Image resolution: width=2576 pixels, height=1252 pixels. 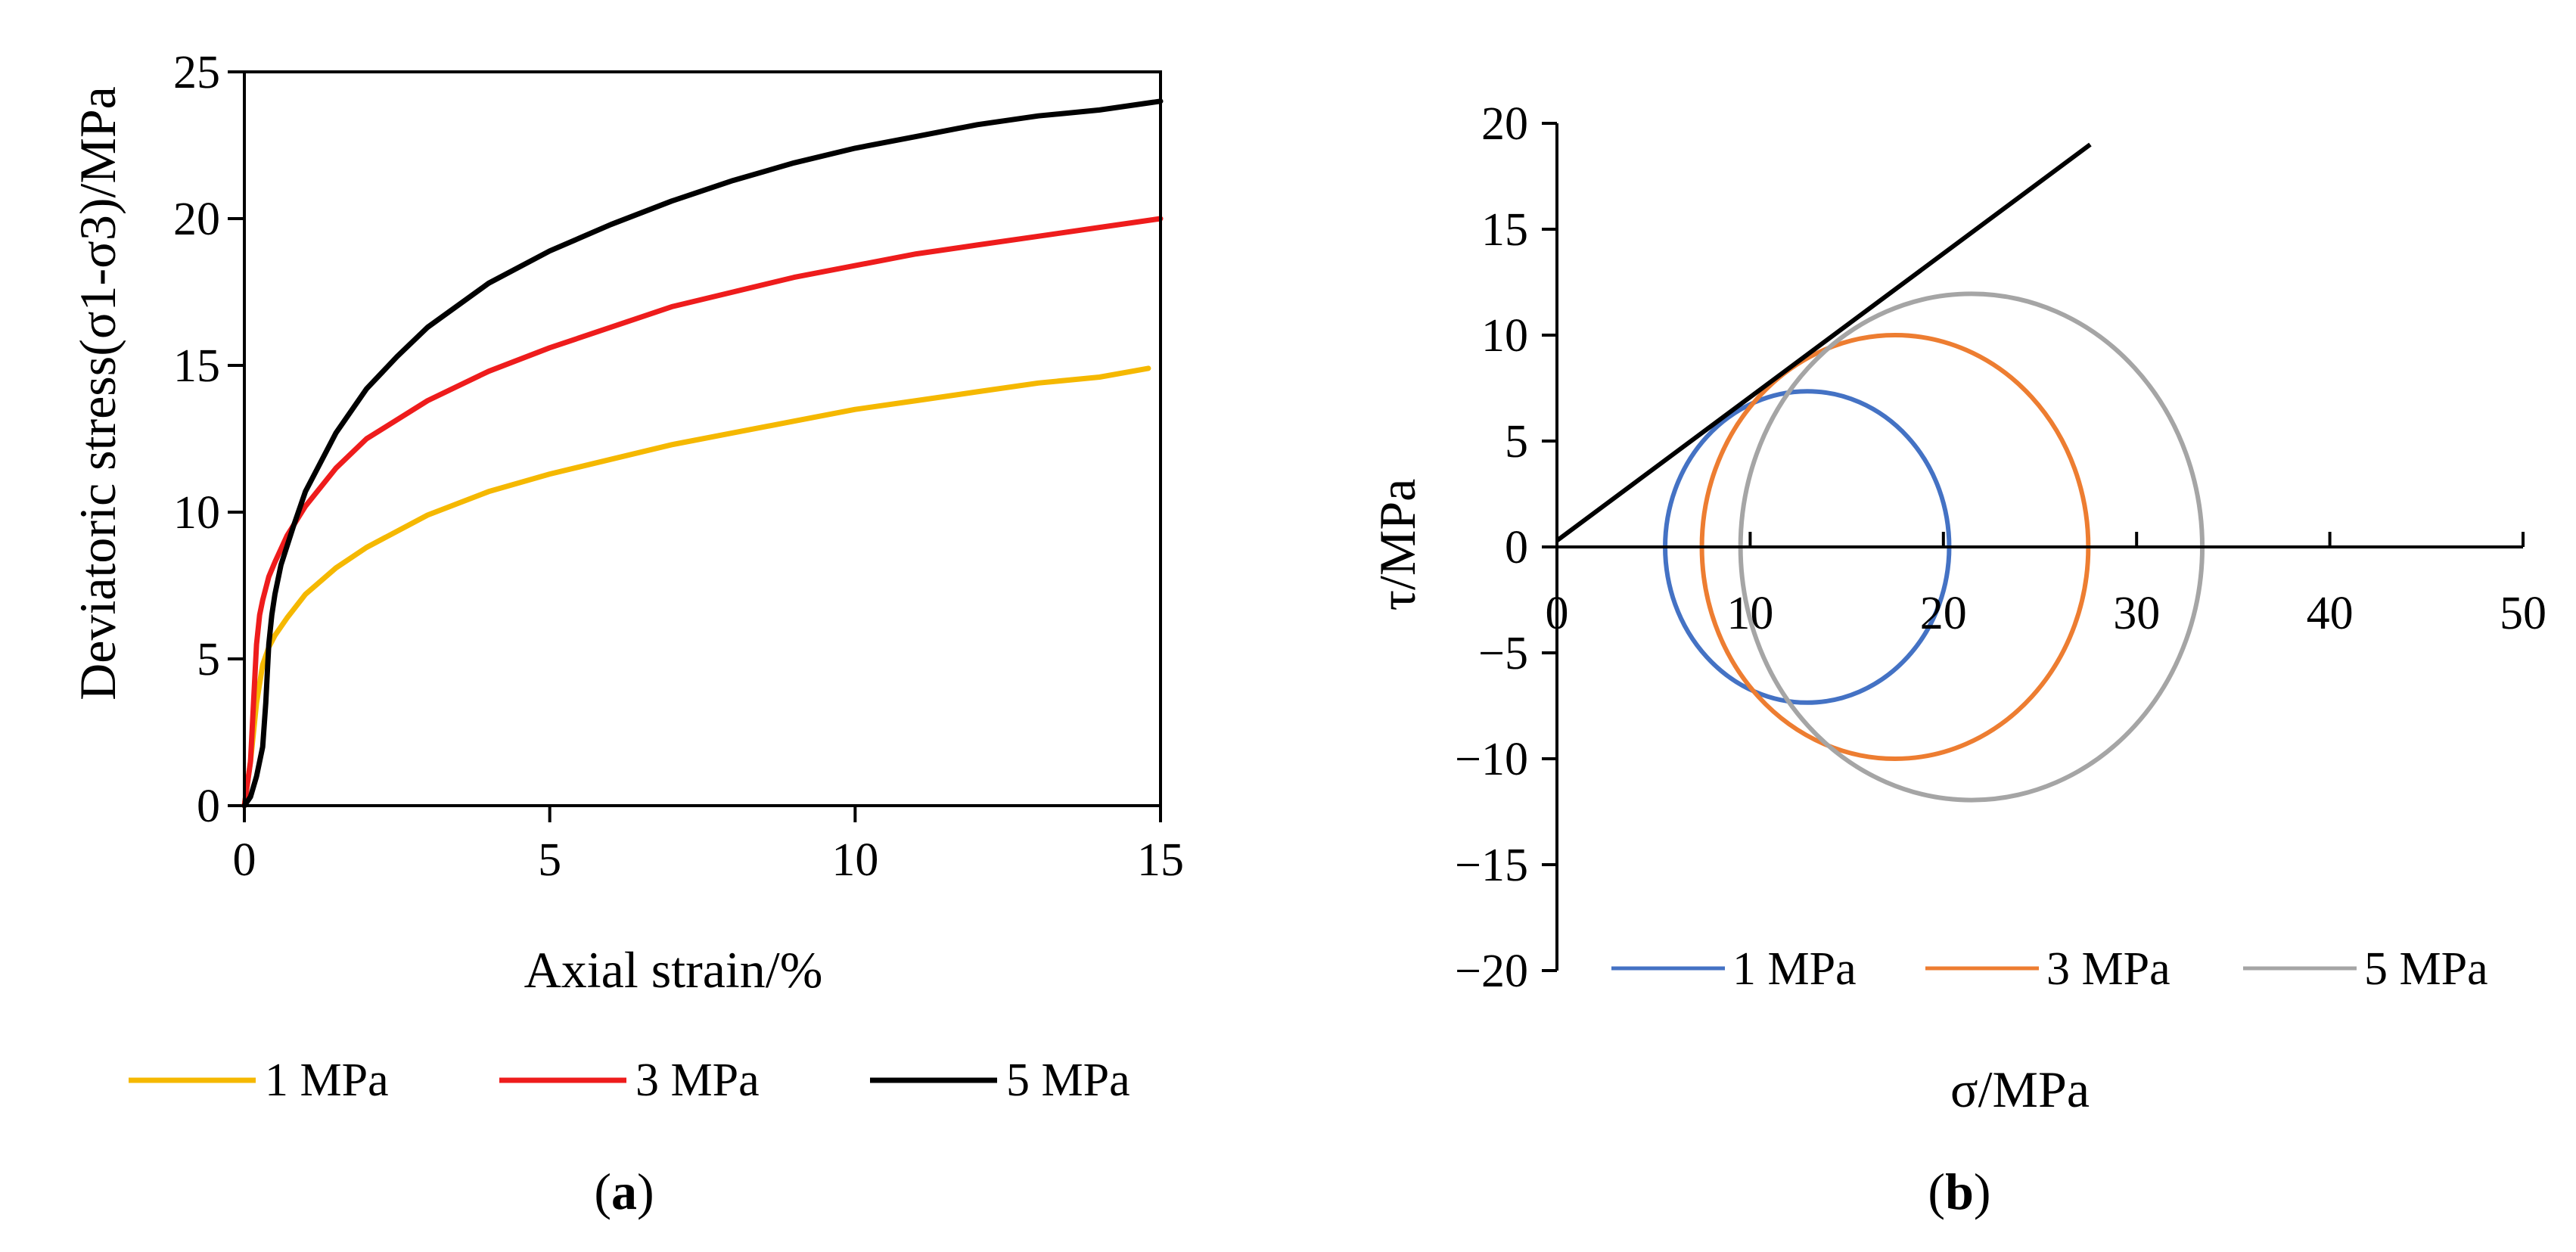 What do you see at coordinates (1504, 124) in the screenshot?
I see `chart-b-y-tick-label: 20` at bounding box center [1504, 124].